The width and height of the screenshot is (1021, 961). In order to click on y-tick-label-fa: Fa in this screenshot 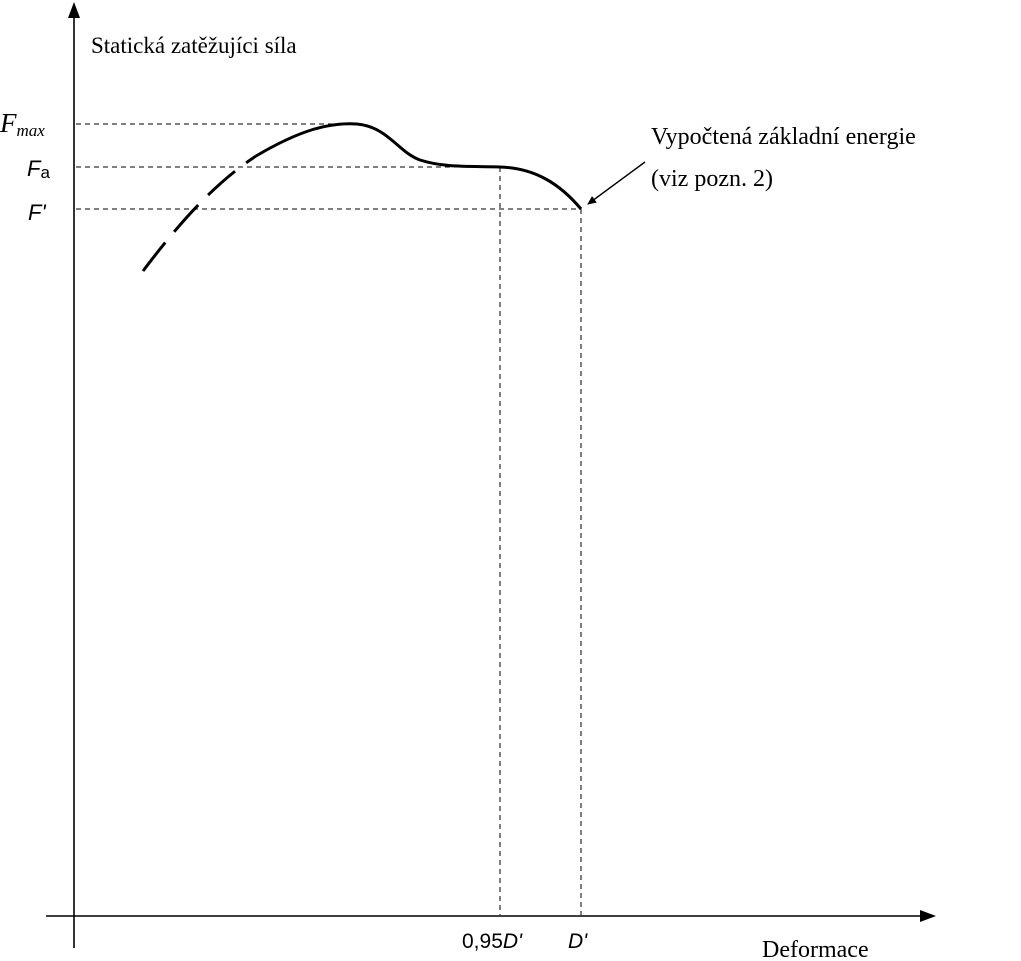, I will do `click(38, 169)`.